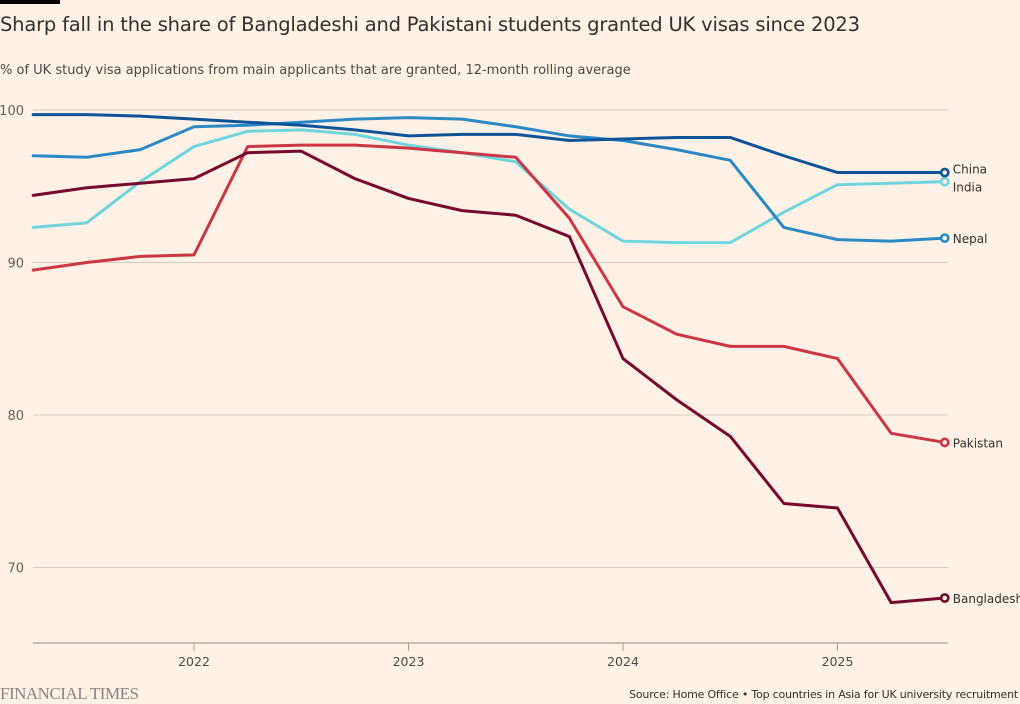 This screenshot has height=704, width=1020. Describe the element at coordinates (15, 569) in the screenshot. I see `y-tick-label: 70` at that location.